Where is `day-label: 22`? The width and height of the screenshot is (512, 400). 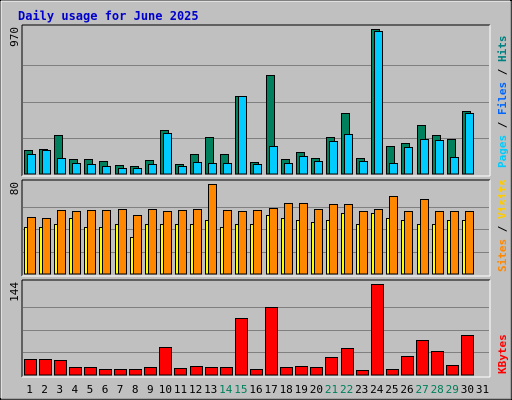 day-label: 22 is located at coordinates (346, 389).